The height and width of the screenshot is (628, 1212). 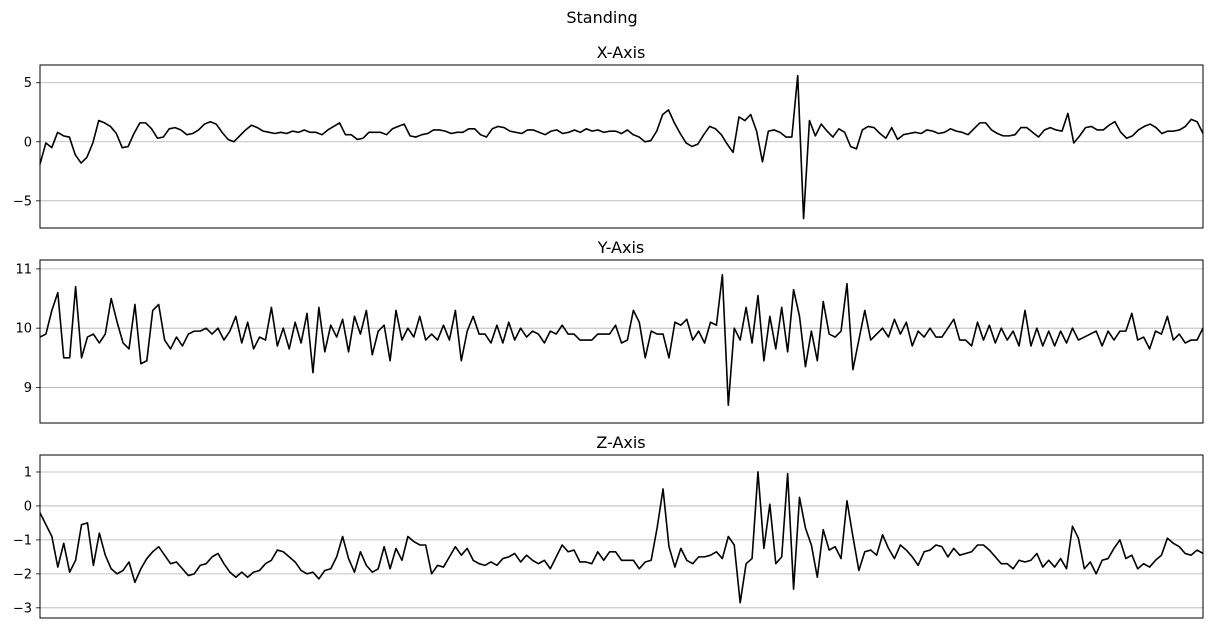 I want to click on y-tick-label: 1, so click(x=28, y=472).